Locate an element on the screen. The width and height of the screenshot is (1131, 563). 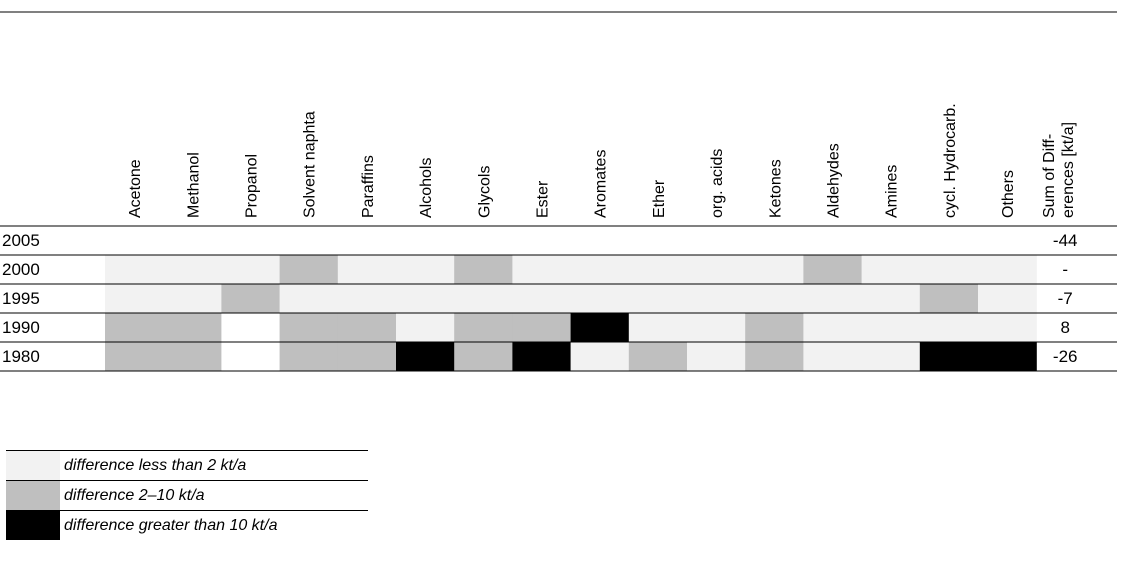
column-header: Paraffins is located at coordinates (368, 186).